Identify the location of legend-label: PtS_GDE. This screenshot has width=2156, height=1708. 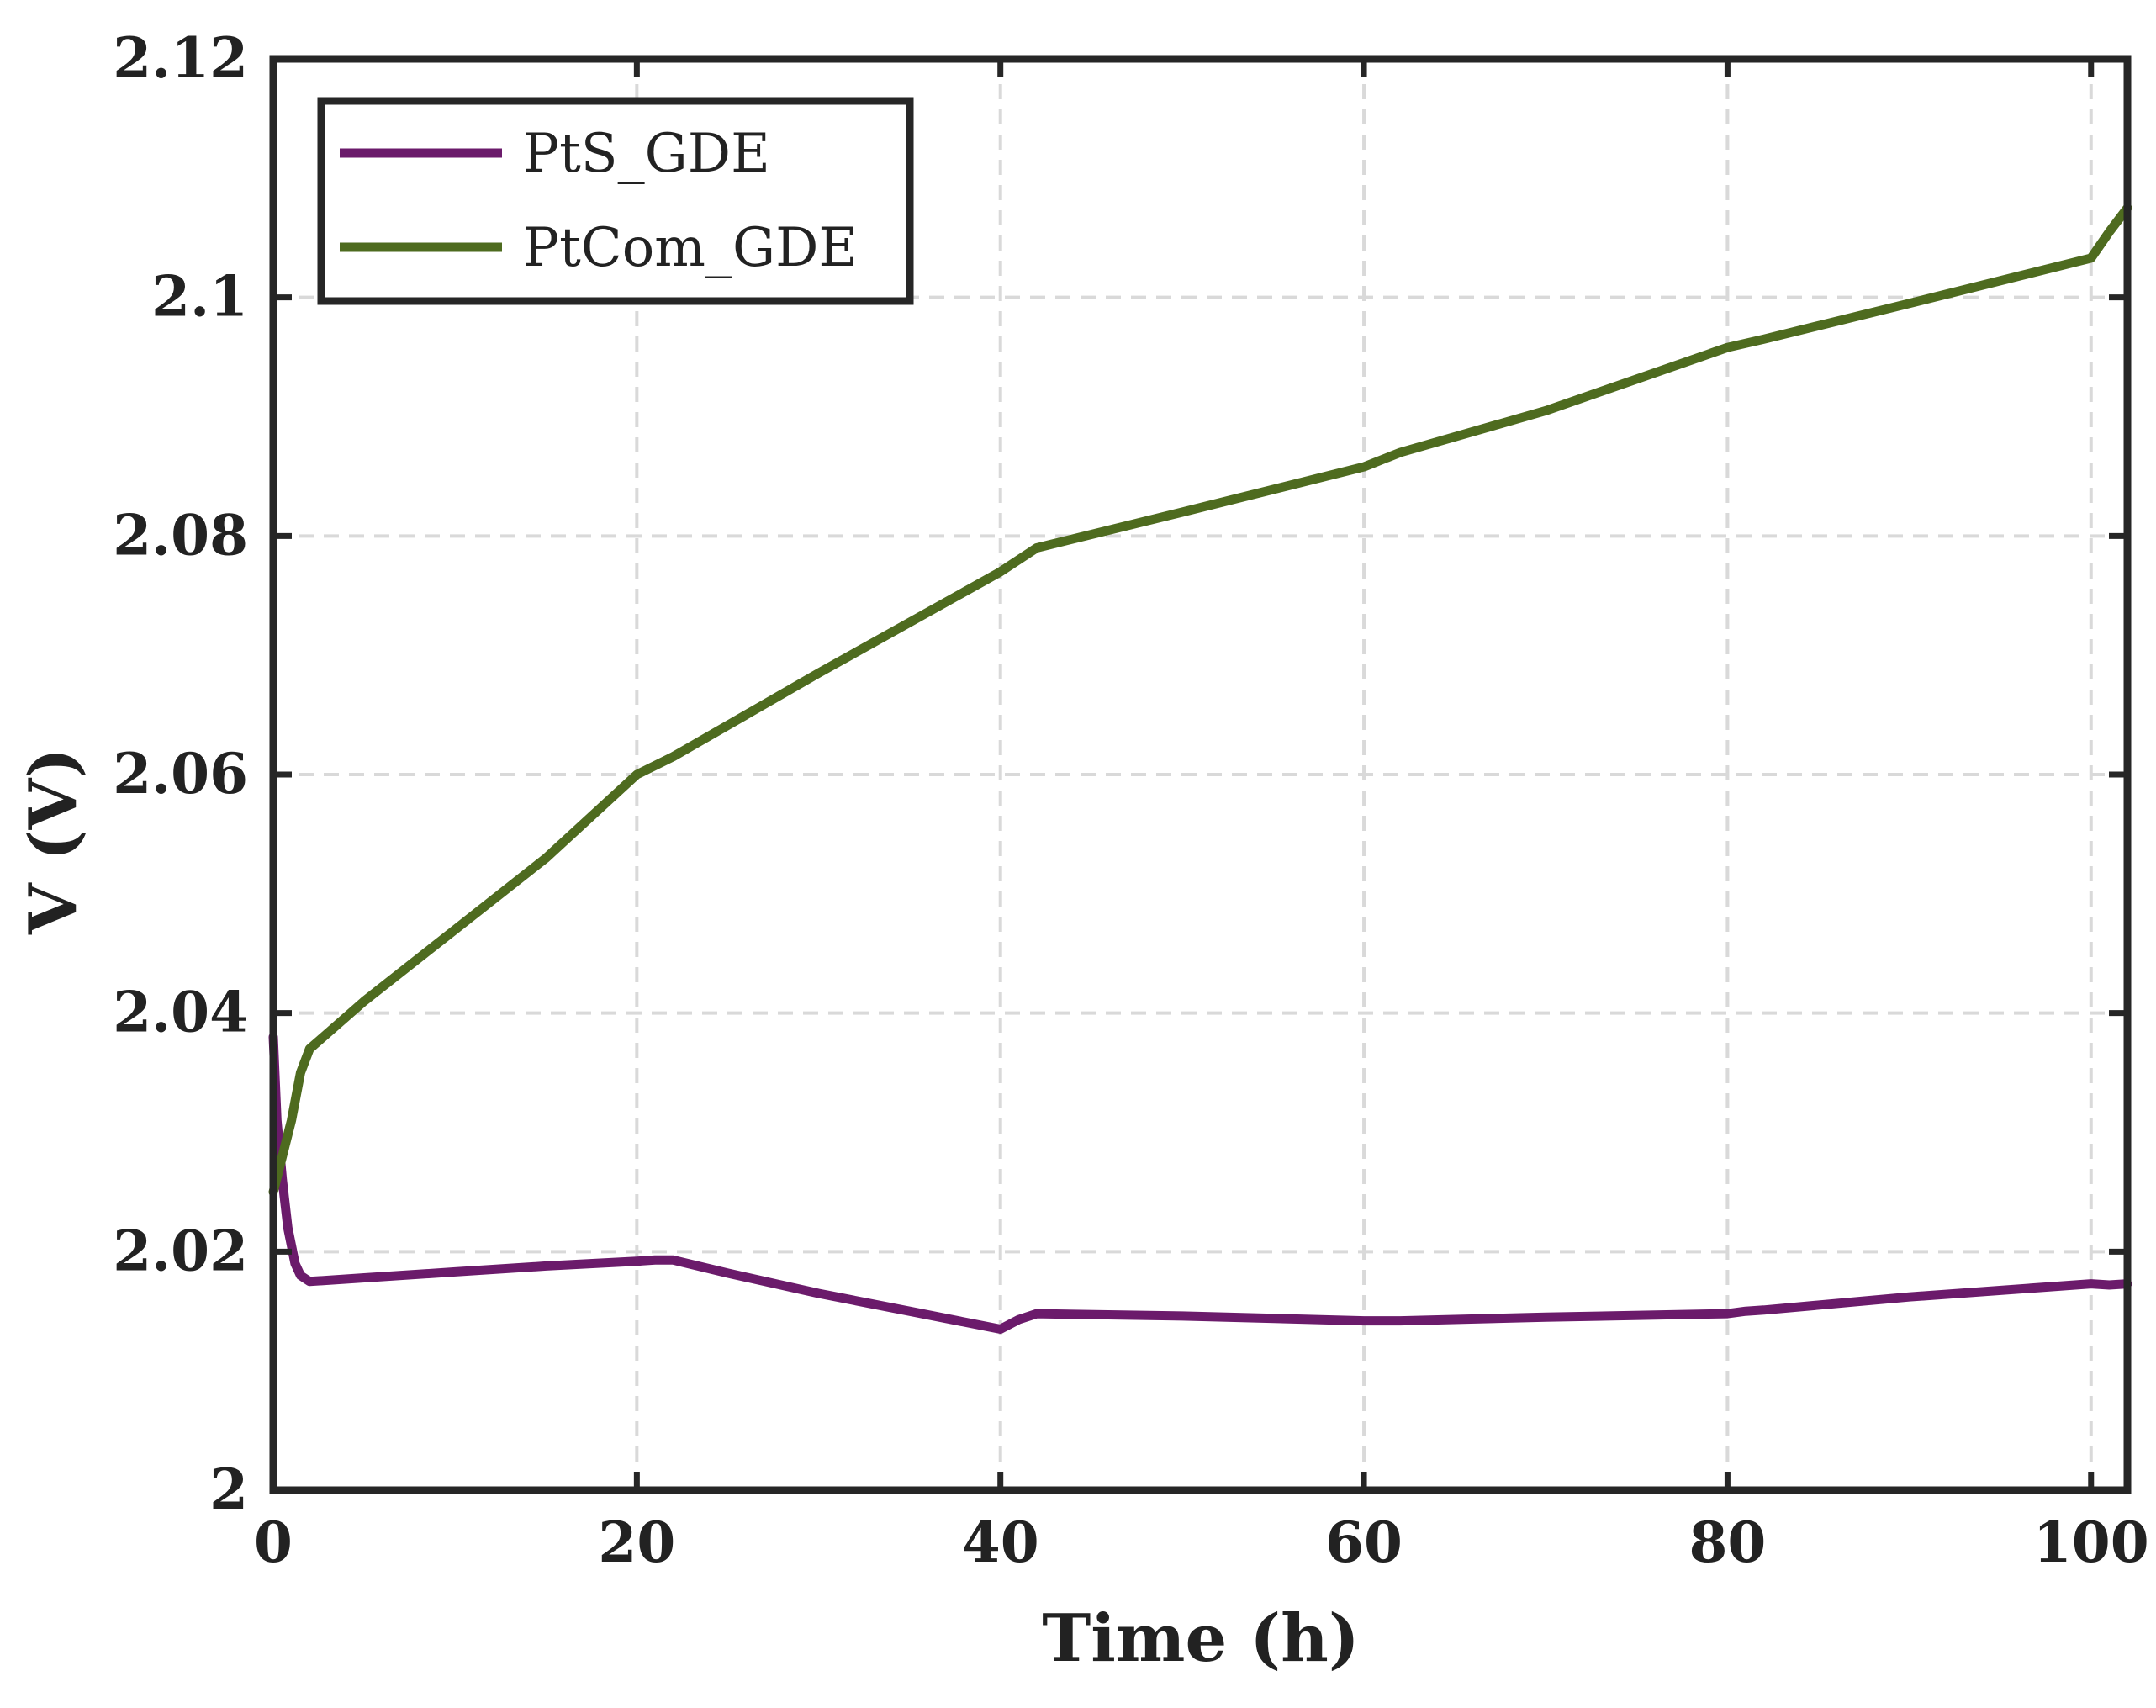
(646, 154).